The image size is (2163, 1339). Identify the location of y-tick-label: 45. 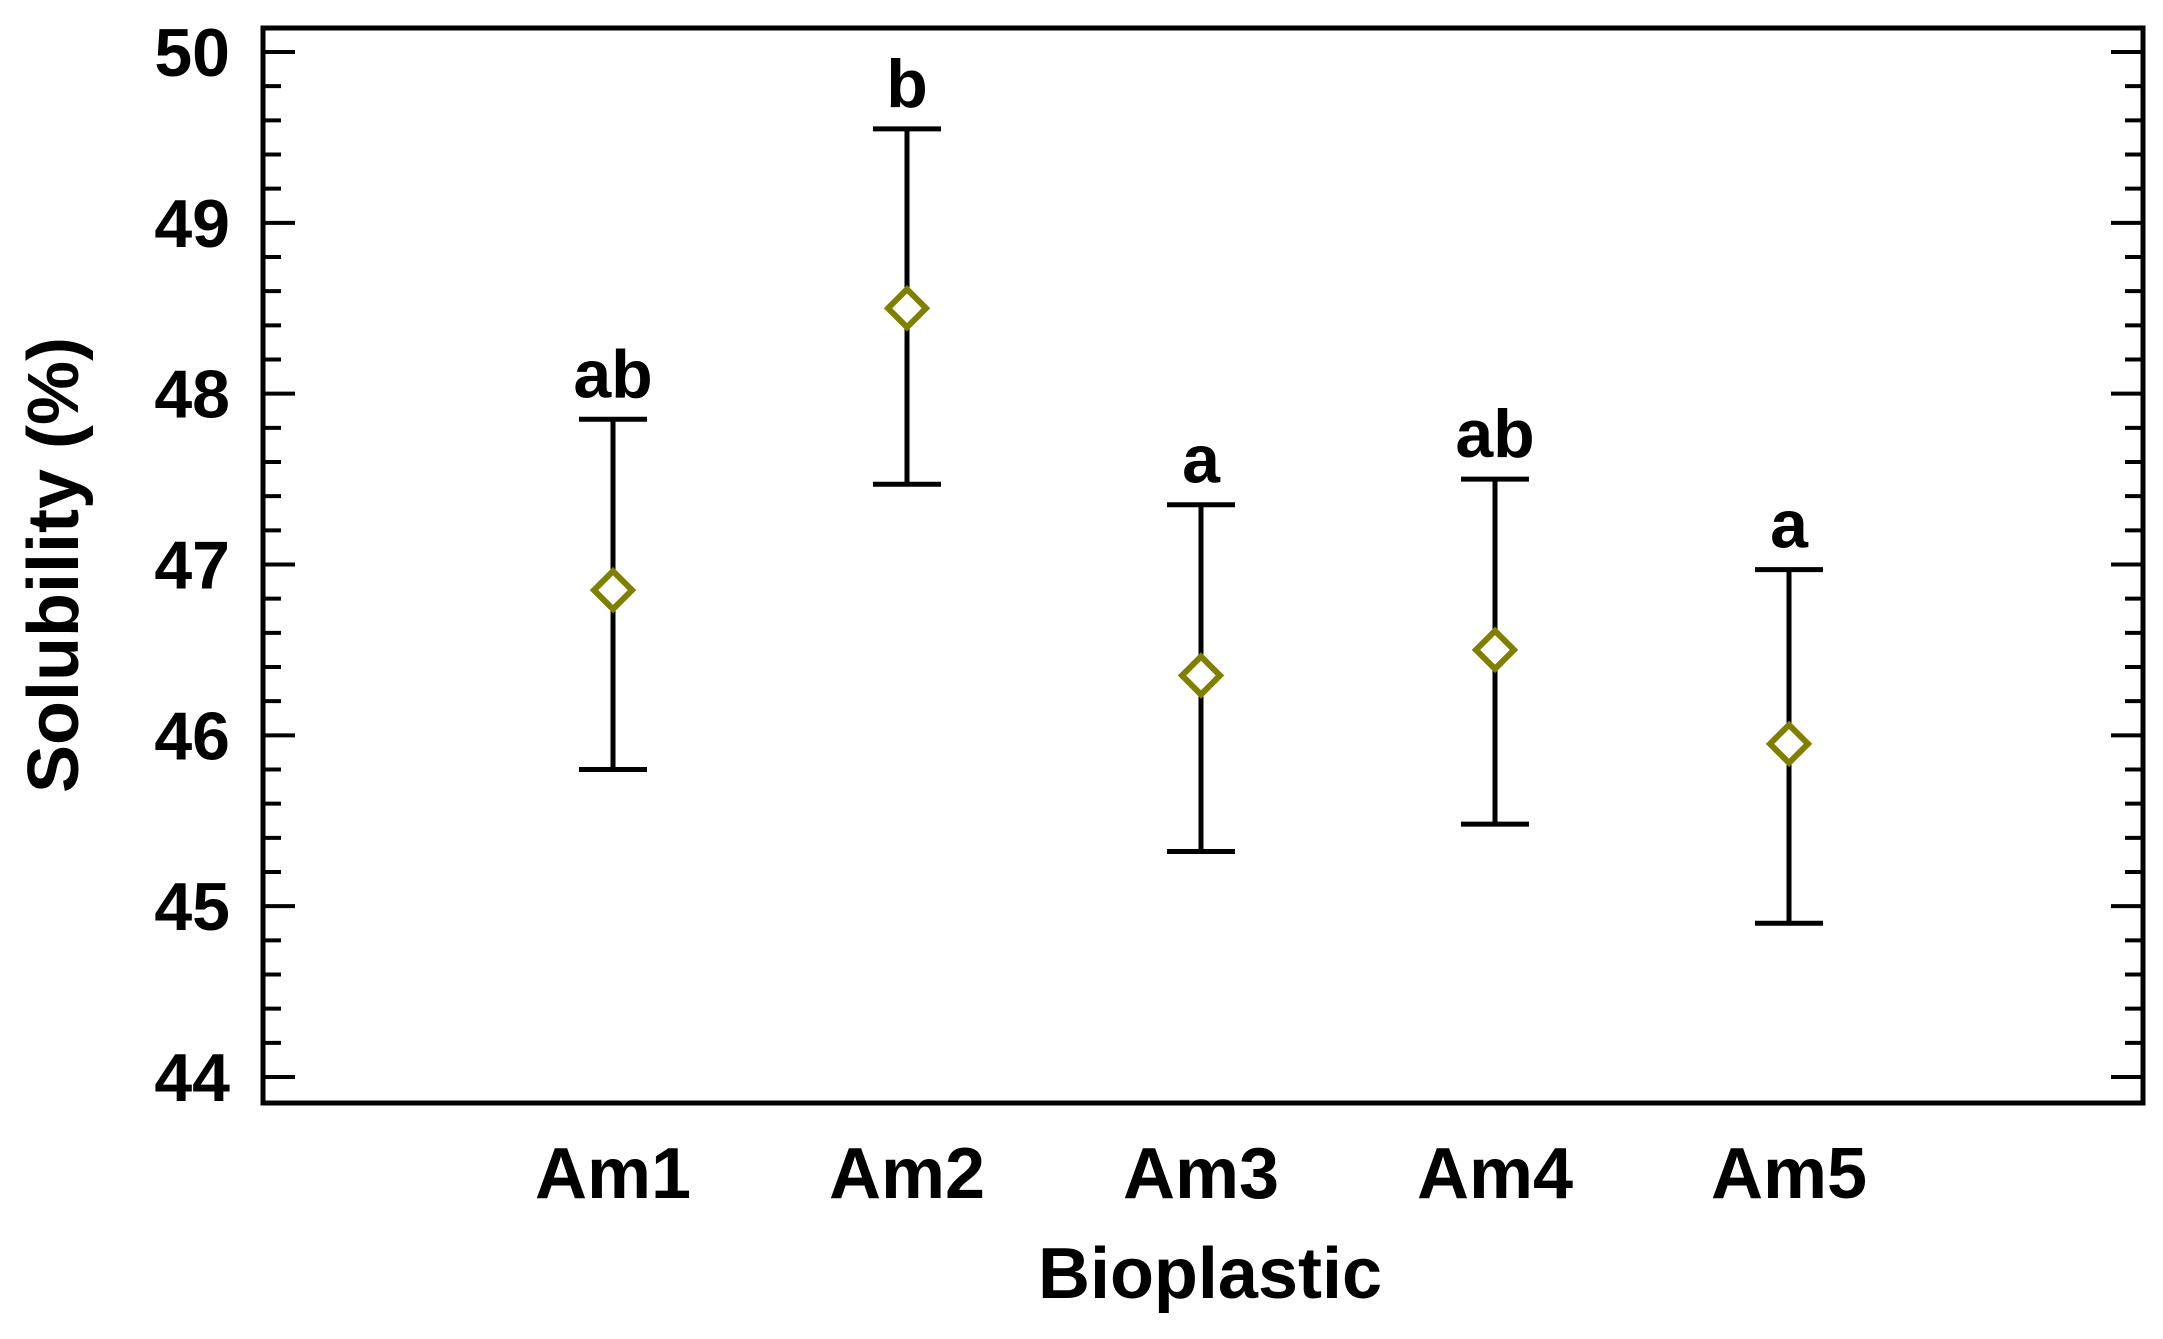
(192, 907).